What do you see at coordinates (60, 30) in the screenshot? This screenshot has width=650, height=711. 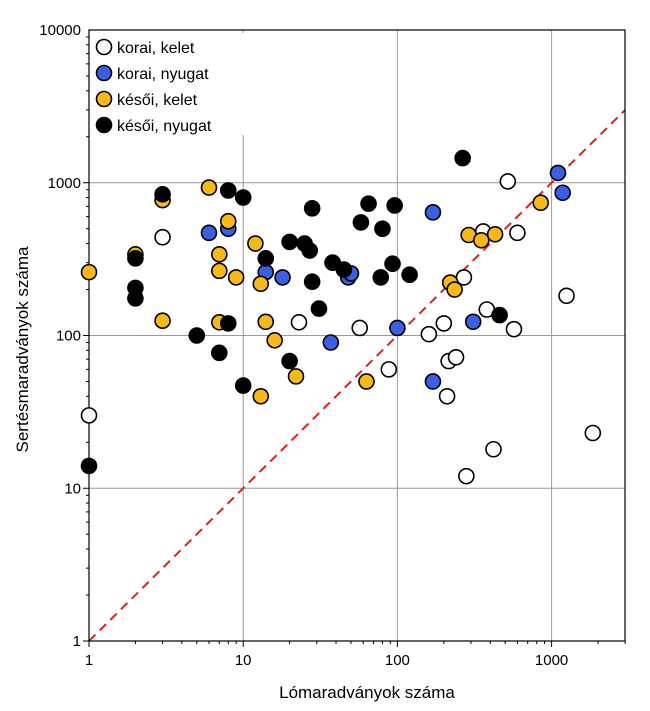 I see `y-tick-label: 10000` at bounding box center [60, 30].